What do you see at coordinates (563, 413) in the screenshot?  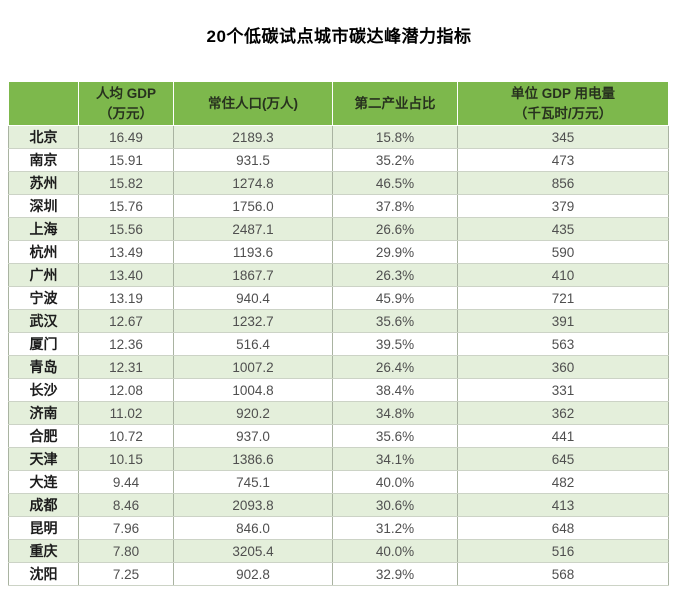 I see `electricity-cell: 362` at bounding box center [563, 413].